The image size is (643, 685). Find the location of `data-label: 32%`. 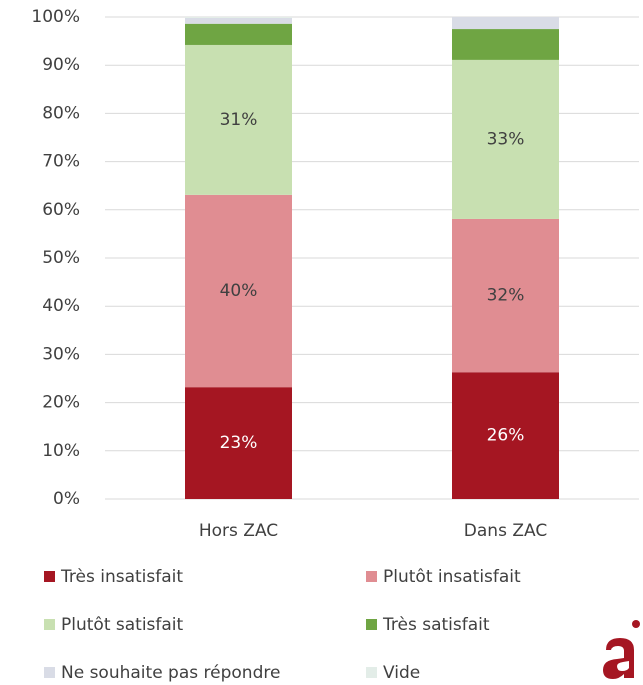

data-label: 32% is located at coordinates (506, 296).